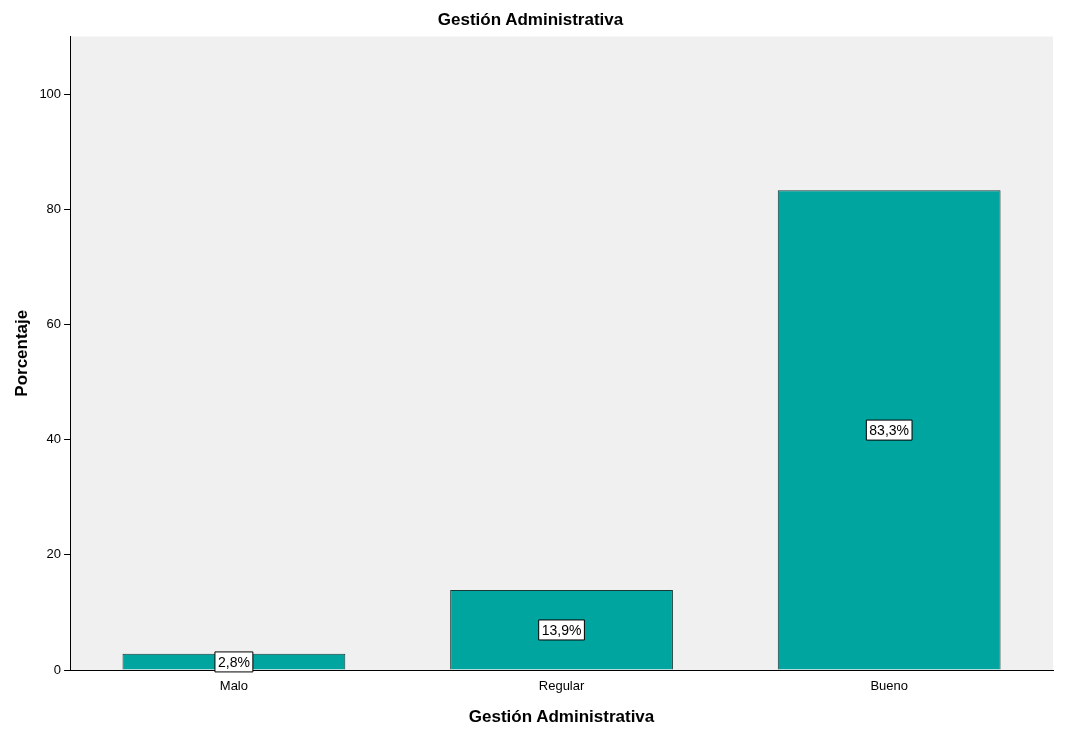 The image size is (1065, 740). Describe the element at coordinates (57, 669) in the screenshot. I see `y-tick-label: 0` at that location.